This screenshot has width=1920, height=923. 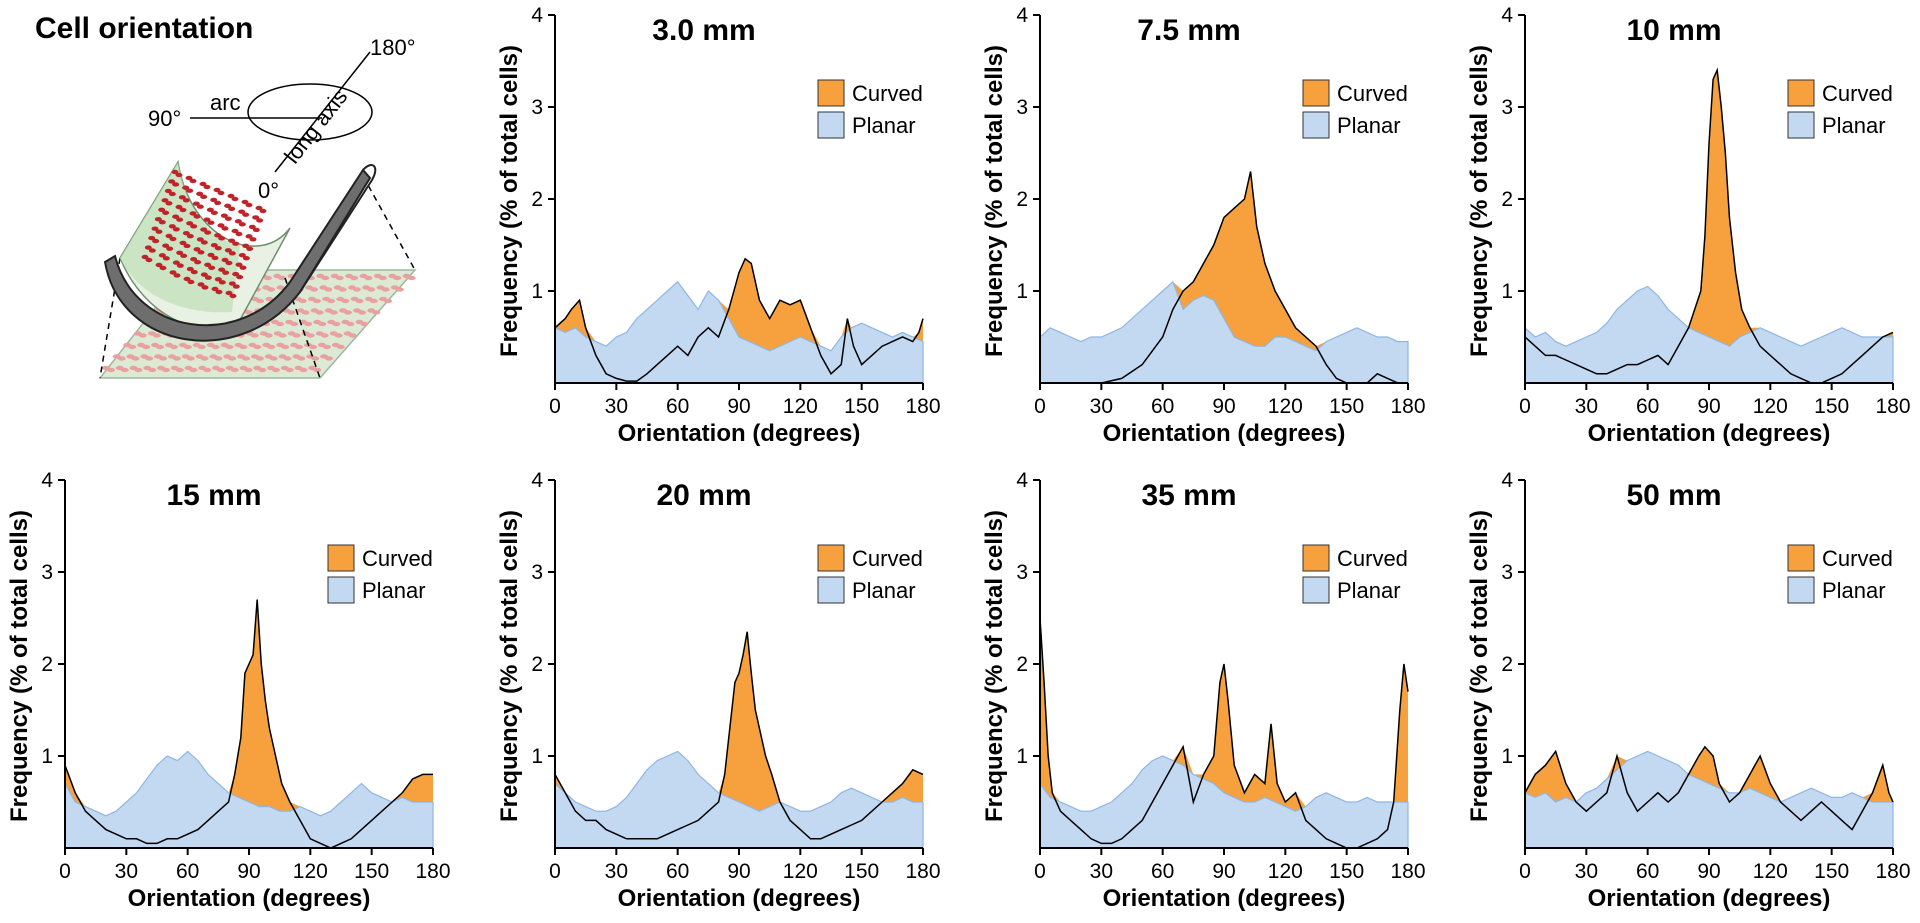 What do you see at coordinates (1673, 495) in the screenshot?
I see `panel-title: 50 mm` at bounding box center [1673, 495].